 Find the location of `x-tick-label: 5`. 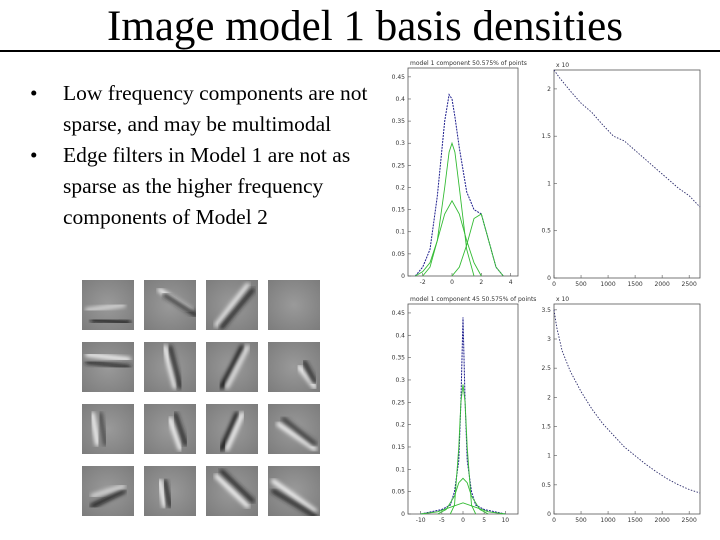

x-tick-label: 5 is located at coordinates (484, 520).